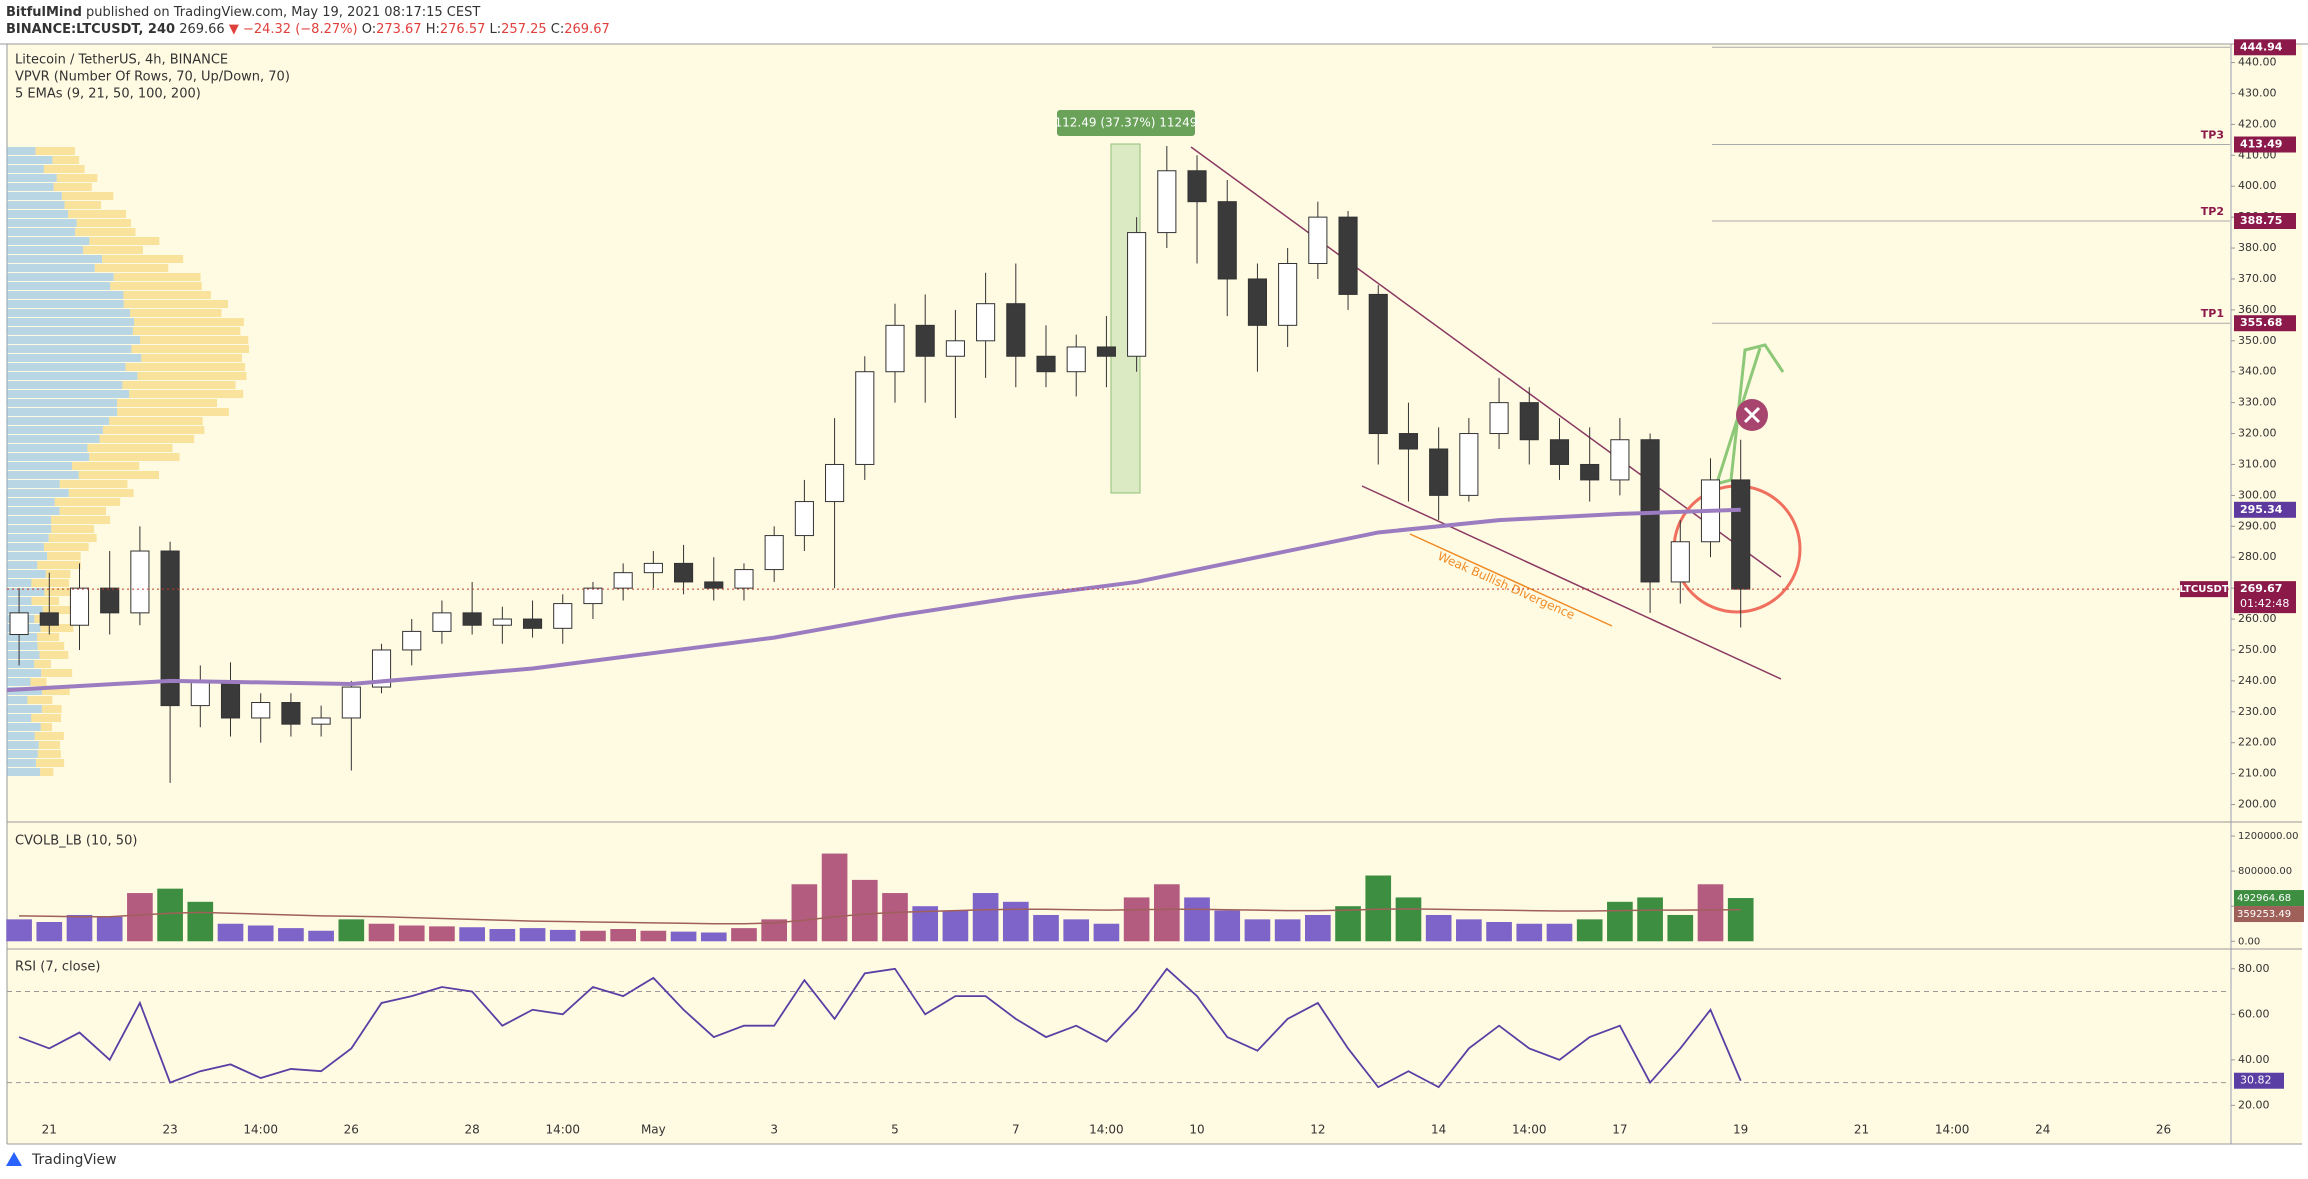 The height and width of the screenshot is (1179, 2308). I want to click on y-tick-label: 250.00, so click(2257, 649).